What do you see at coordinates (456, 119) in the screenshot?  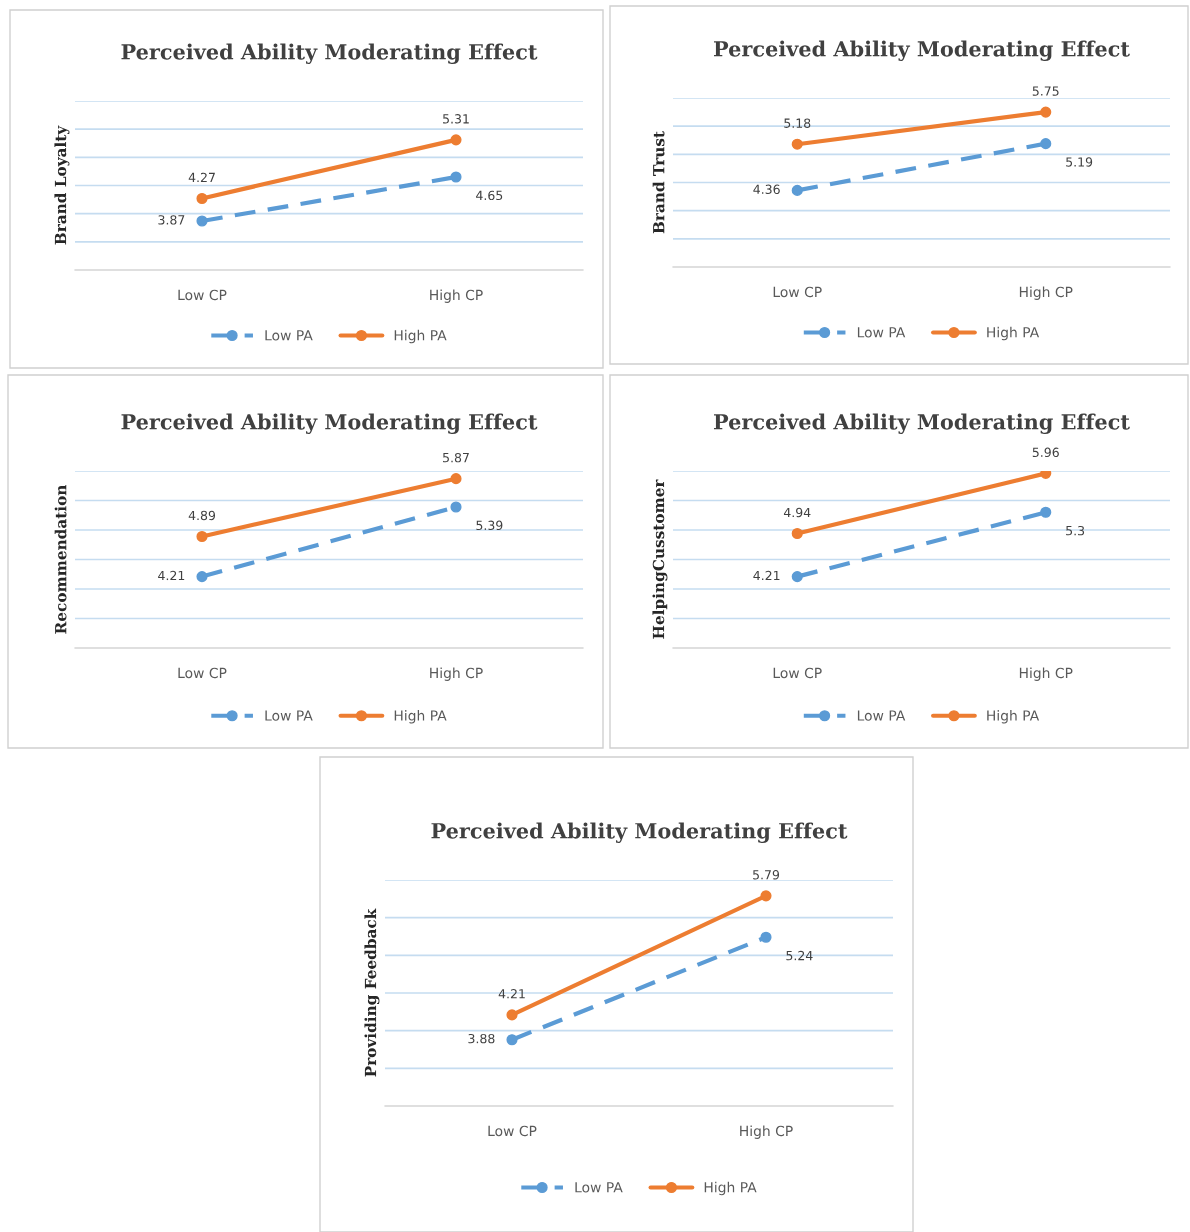 I see `data-label: 5.31` at bounding box center [456, 119].